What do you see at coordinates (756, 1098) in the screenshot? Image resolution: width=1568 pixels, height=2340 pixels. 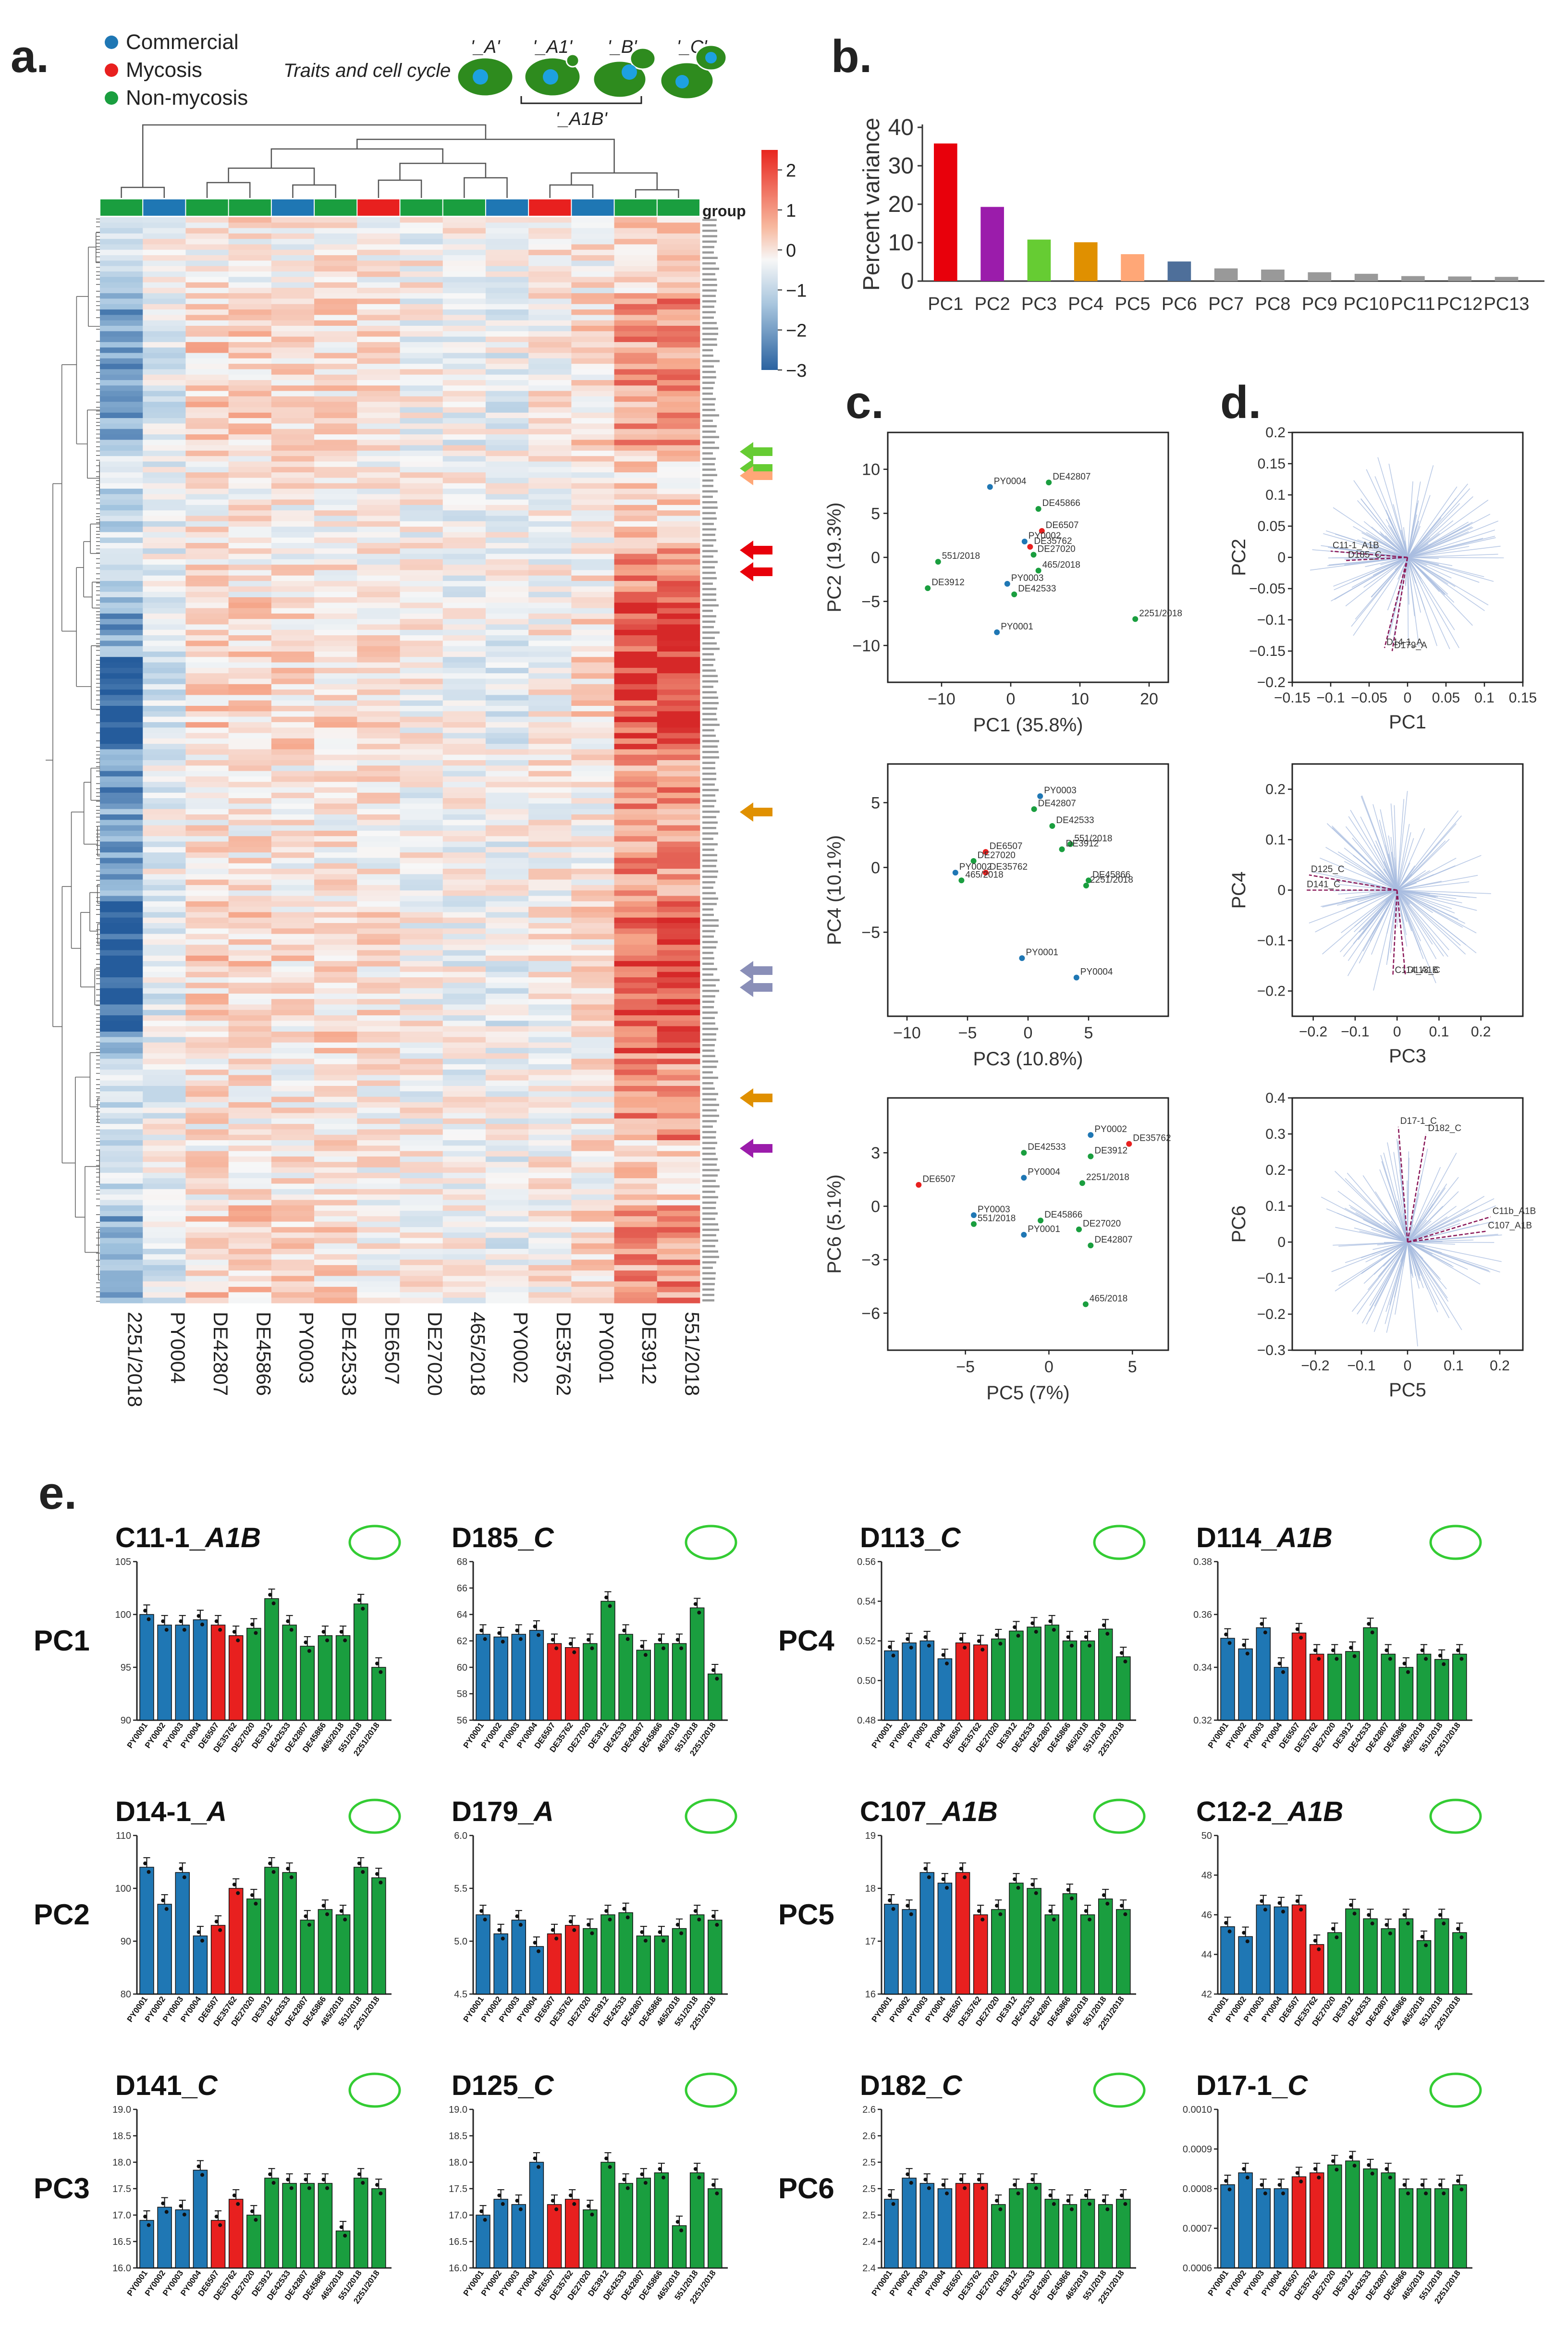 I see `heatmap-arrow` at bounding box center [756, 1098].